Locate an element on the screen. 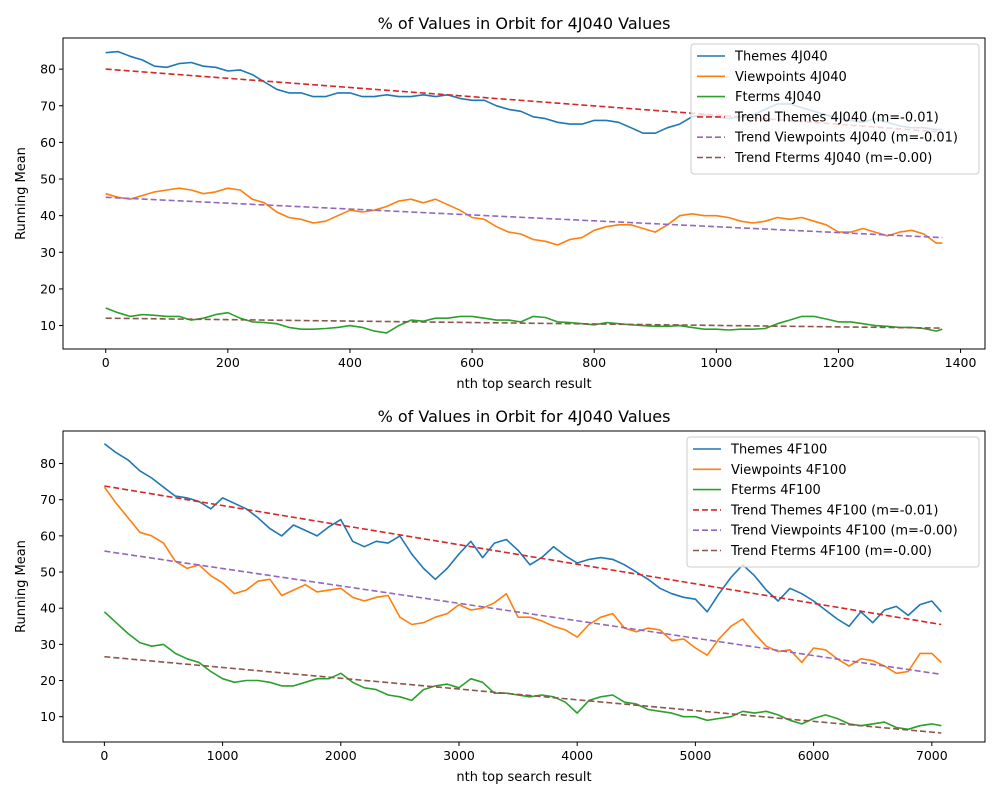  chart-bottom-y-tick-label: 50 is located at coordinates (48, 572).